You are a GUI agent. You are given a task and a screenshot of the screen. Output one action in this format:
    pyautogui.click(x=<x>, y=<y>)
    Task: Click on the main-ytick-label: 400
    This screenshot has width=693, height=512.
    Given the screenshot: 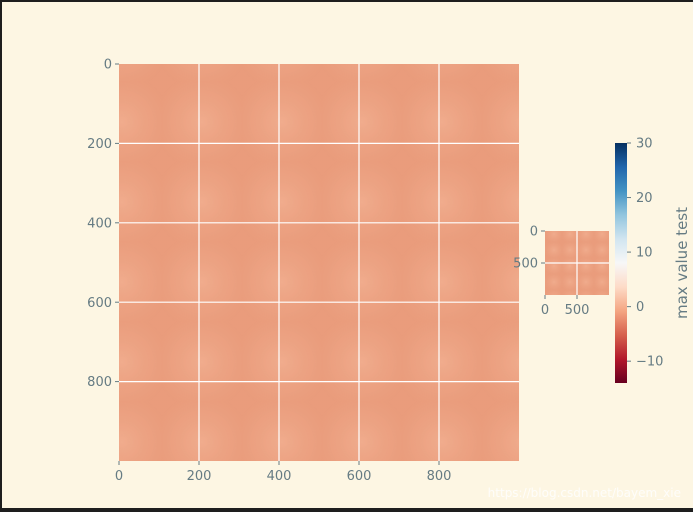 What is the action you would take?
    pyautogui.click(x=99, y=223)
    